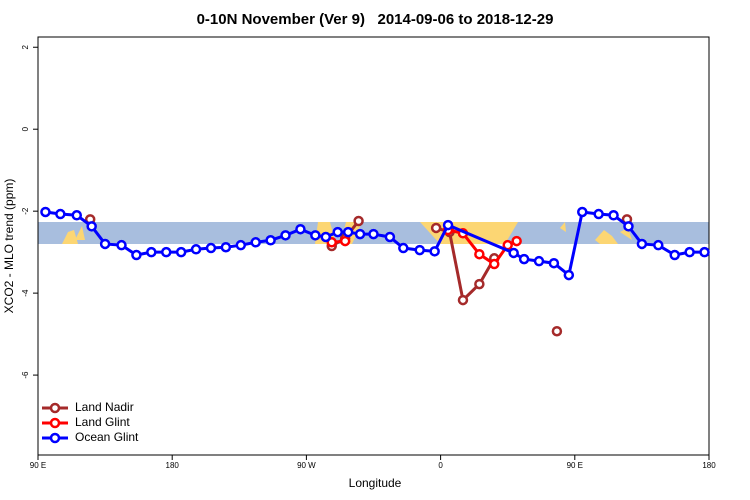 The image size is (750, 500). I want to click on legend-label: Land Nadir, so click(104, 407).